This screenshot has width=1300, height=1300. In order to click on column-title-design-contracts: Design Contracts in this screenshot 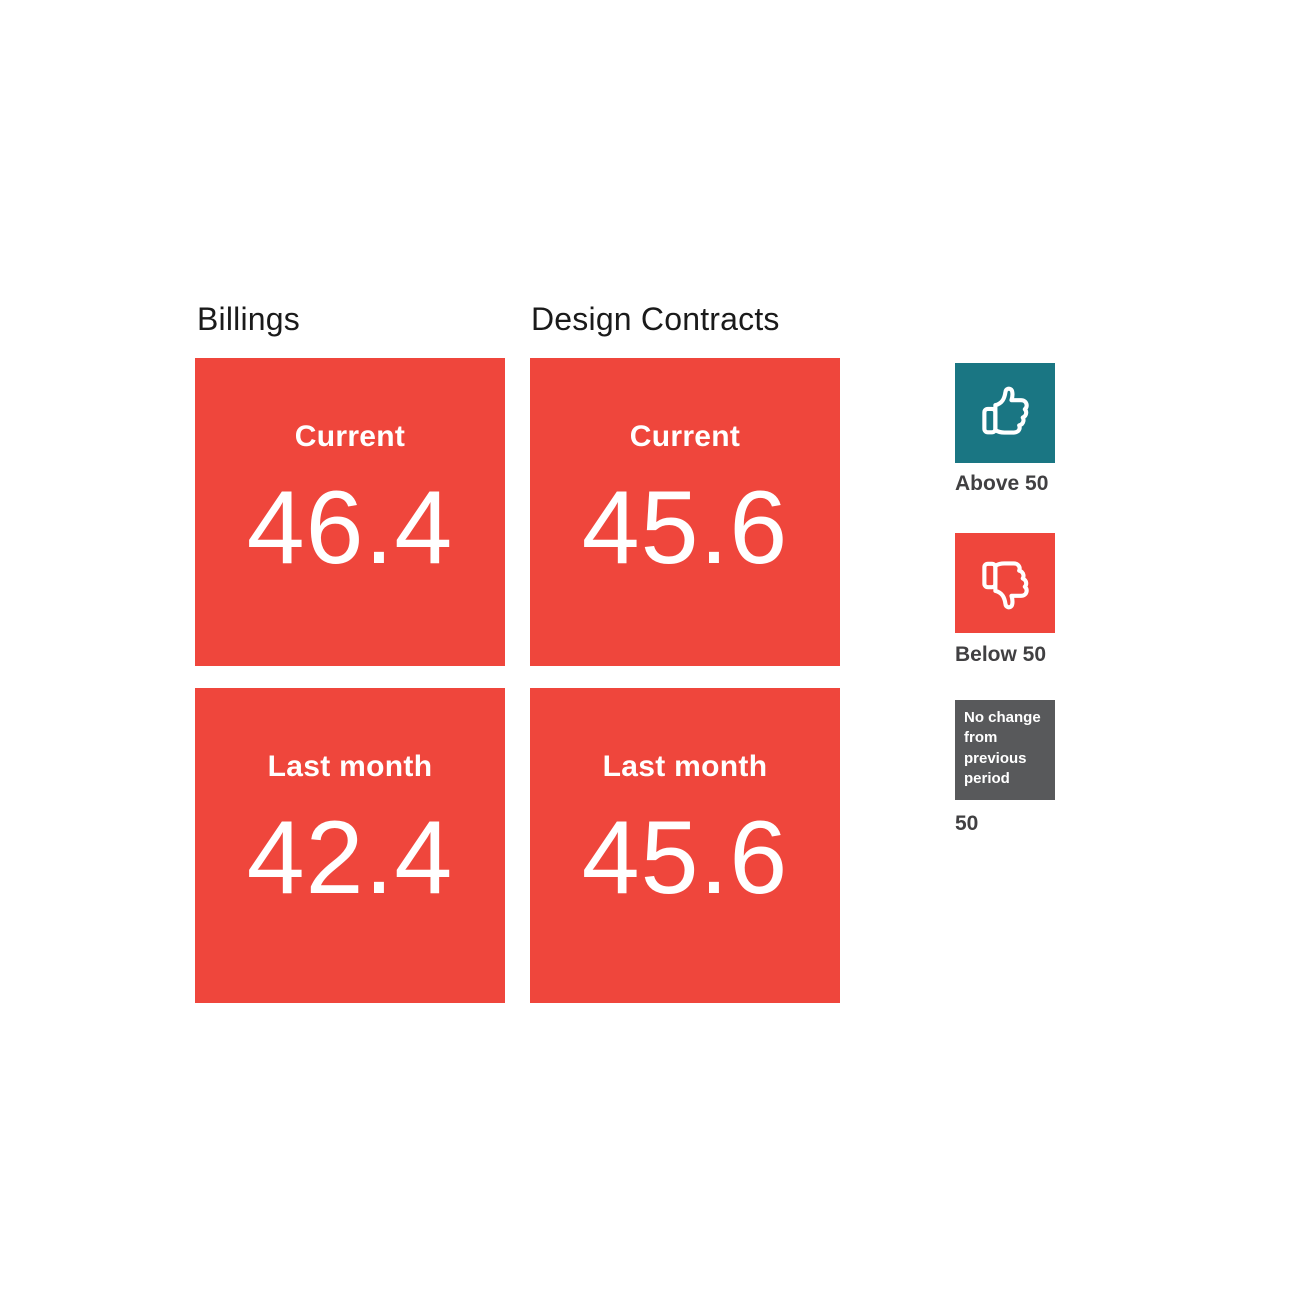, I will do `click(655, 319)`.